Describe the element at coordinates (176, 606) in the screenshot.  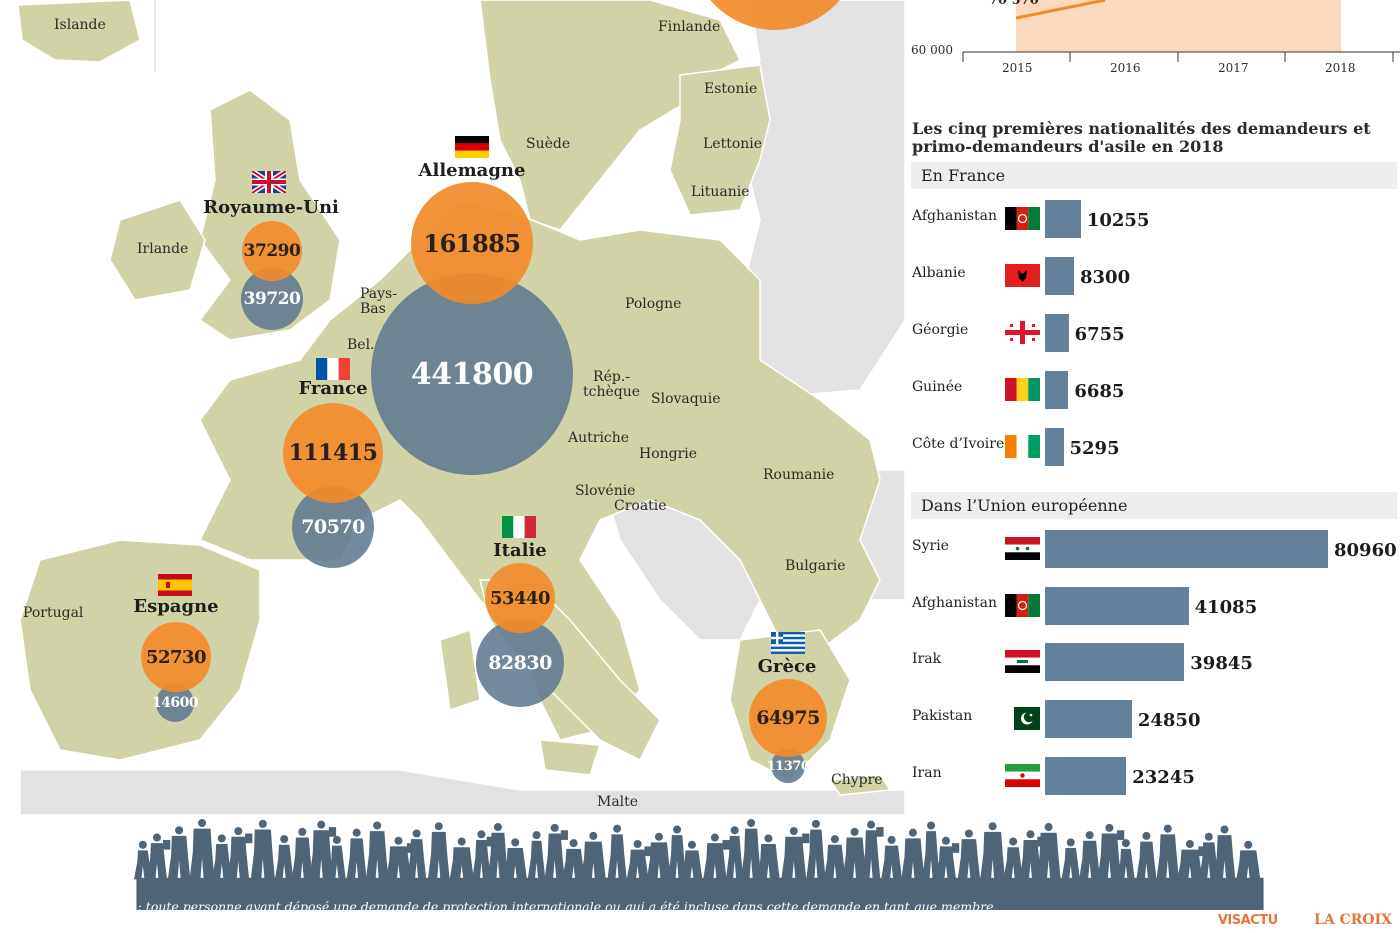
I see `title-espagne: Espagne` at that location.